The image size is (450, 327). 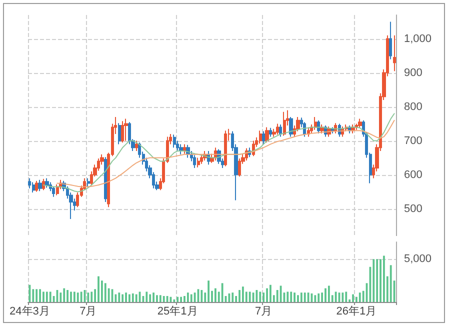 I want to click on y-tick-label: 1,000, so click(x=418, y=38).